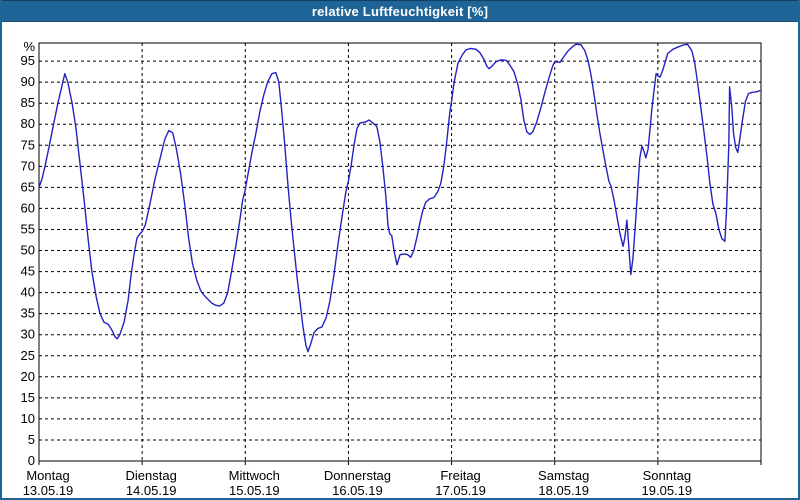 The image size is (800, 500). What do you see at coordinates (28, 186) in the screenshot?
I see `y-tick-label: 65` at bounding box center [28, 186].